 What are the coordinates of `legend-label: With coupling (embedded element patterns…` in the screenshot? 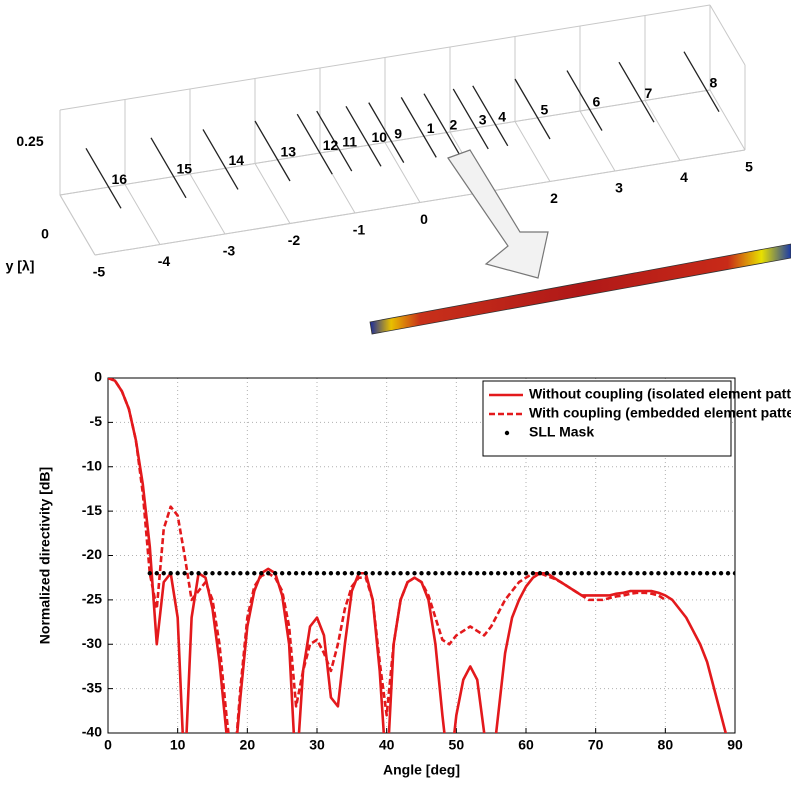 It's located at (660, 413).